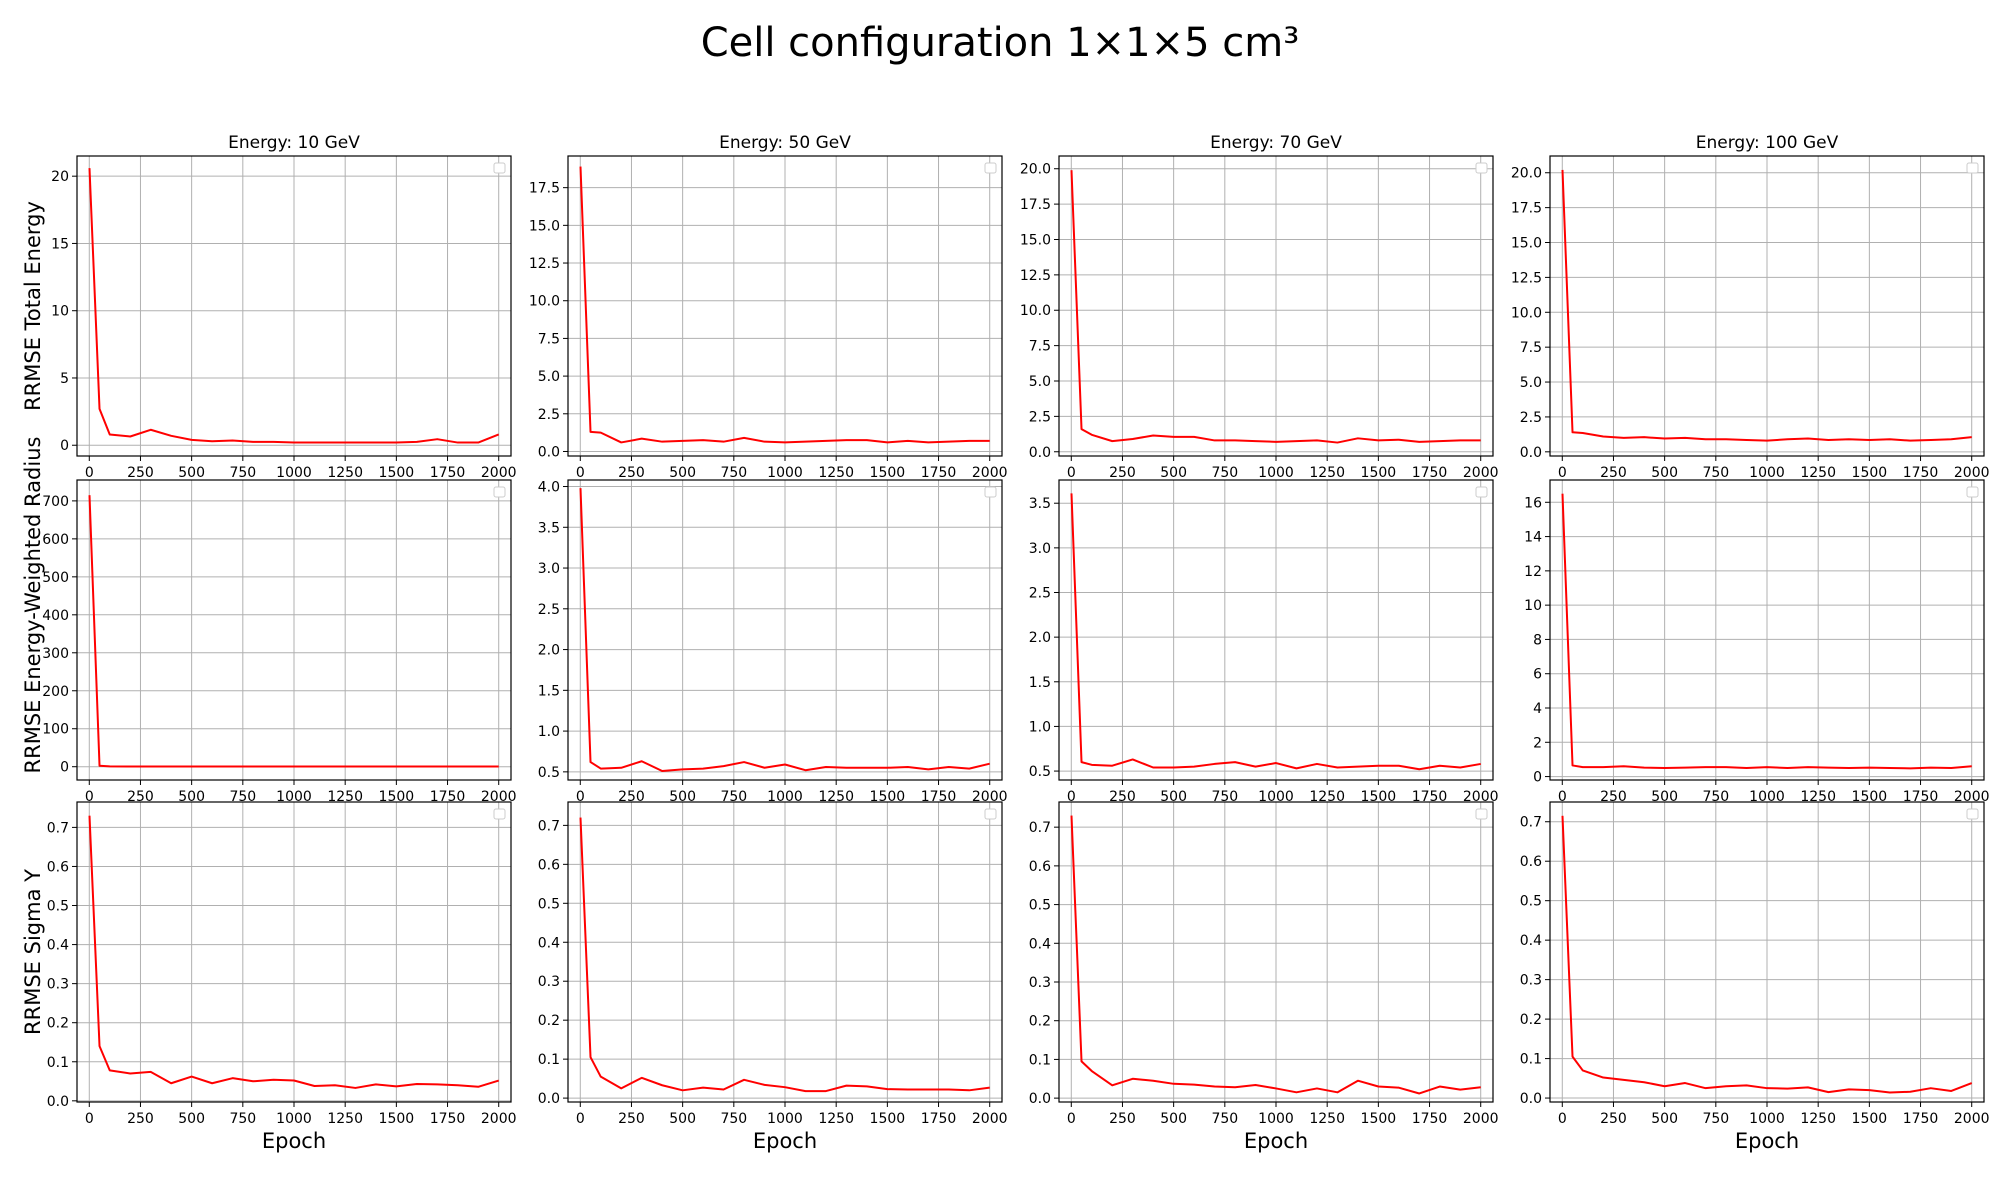 This screenshot has height=1200, width=2000. What do you see at coordinates (55, 616) in the screenshot?
I see `y-tick-label: 400` at bounding box center [55, 616].